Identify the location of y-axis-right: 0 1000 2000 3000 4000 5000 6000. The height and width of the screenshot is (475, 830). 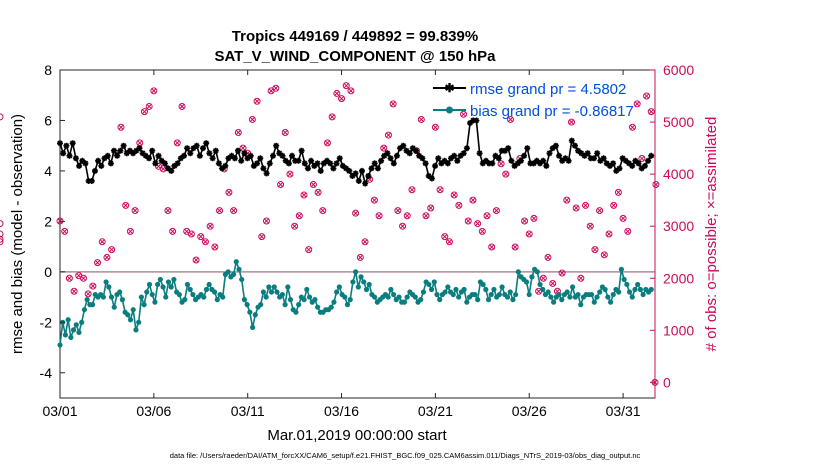
(672, 230).